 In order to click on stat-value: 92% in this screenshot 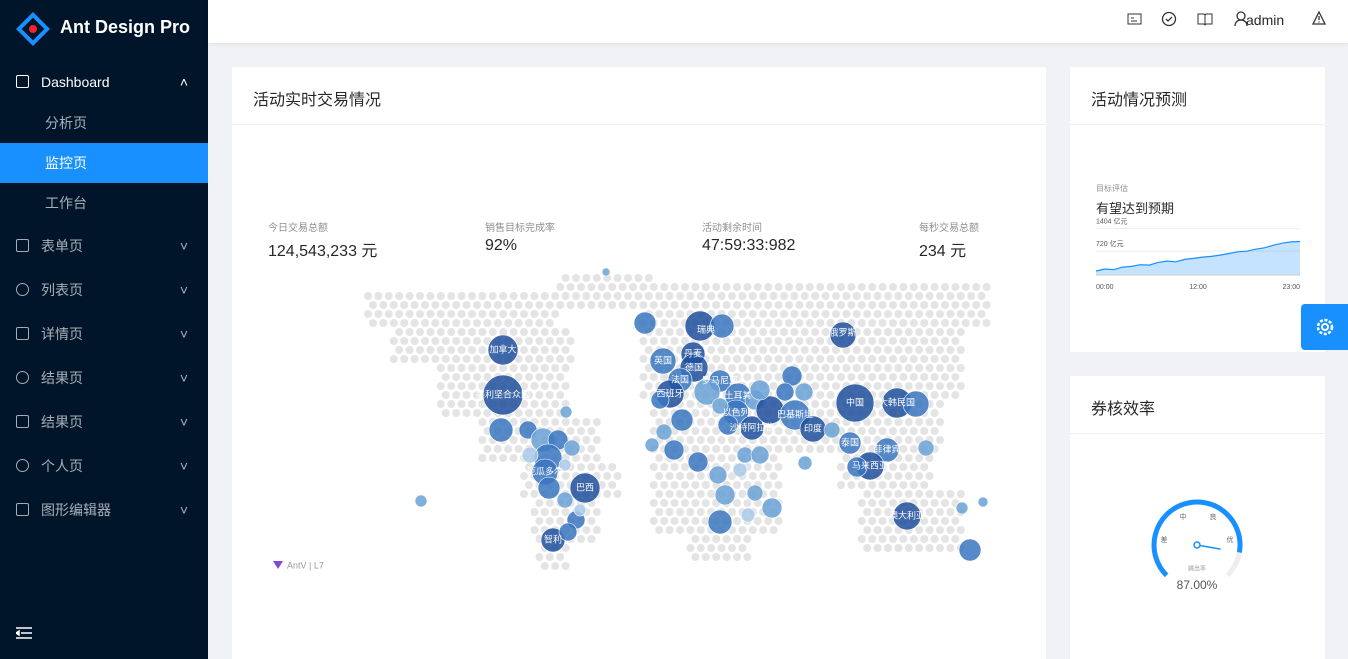, I will do `click(501, 245)`.